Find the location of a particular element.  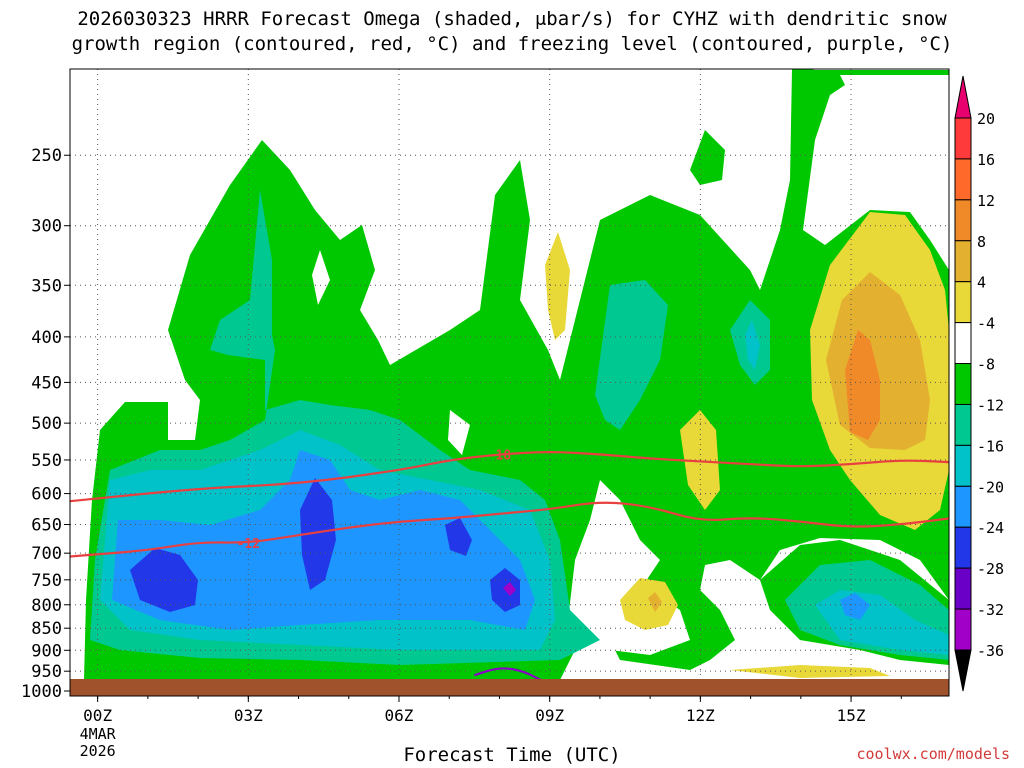

x-axis-label: Forecast Time (UTC) is located at coordinates (512, 755).